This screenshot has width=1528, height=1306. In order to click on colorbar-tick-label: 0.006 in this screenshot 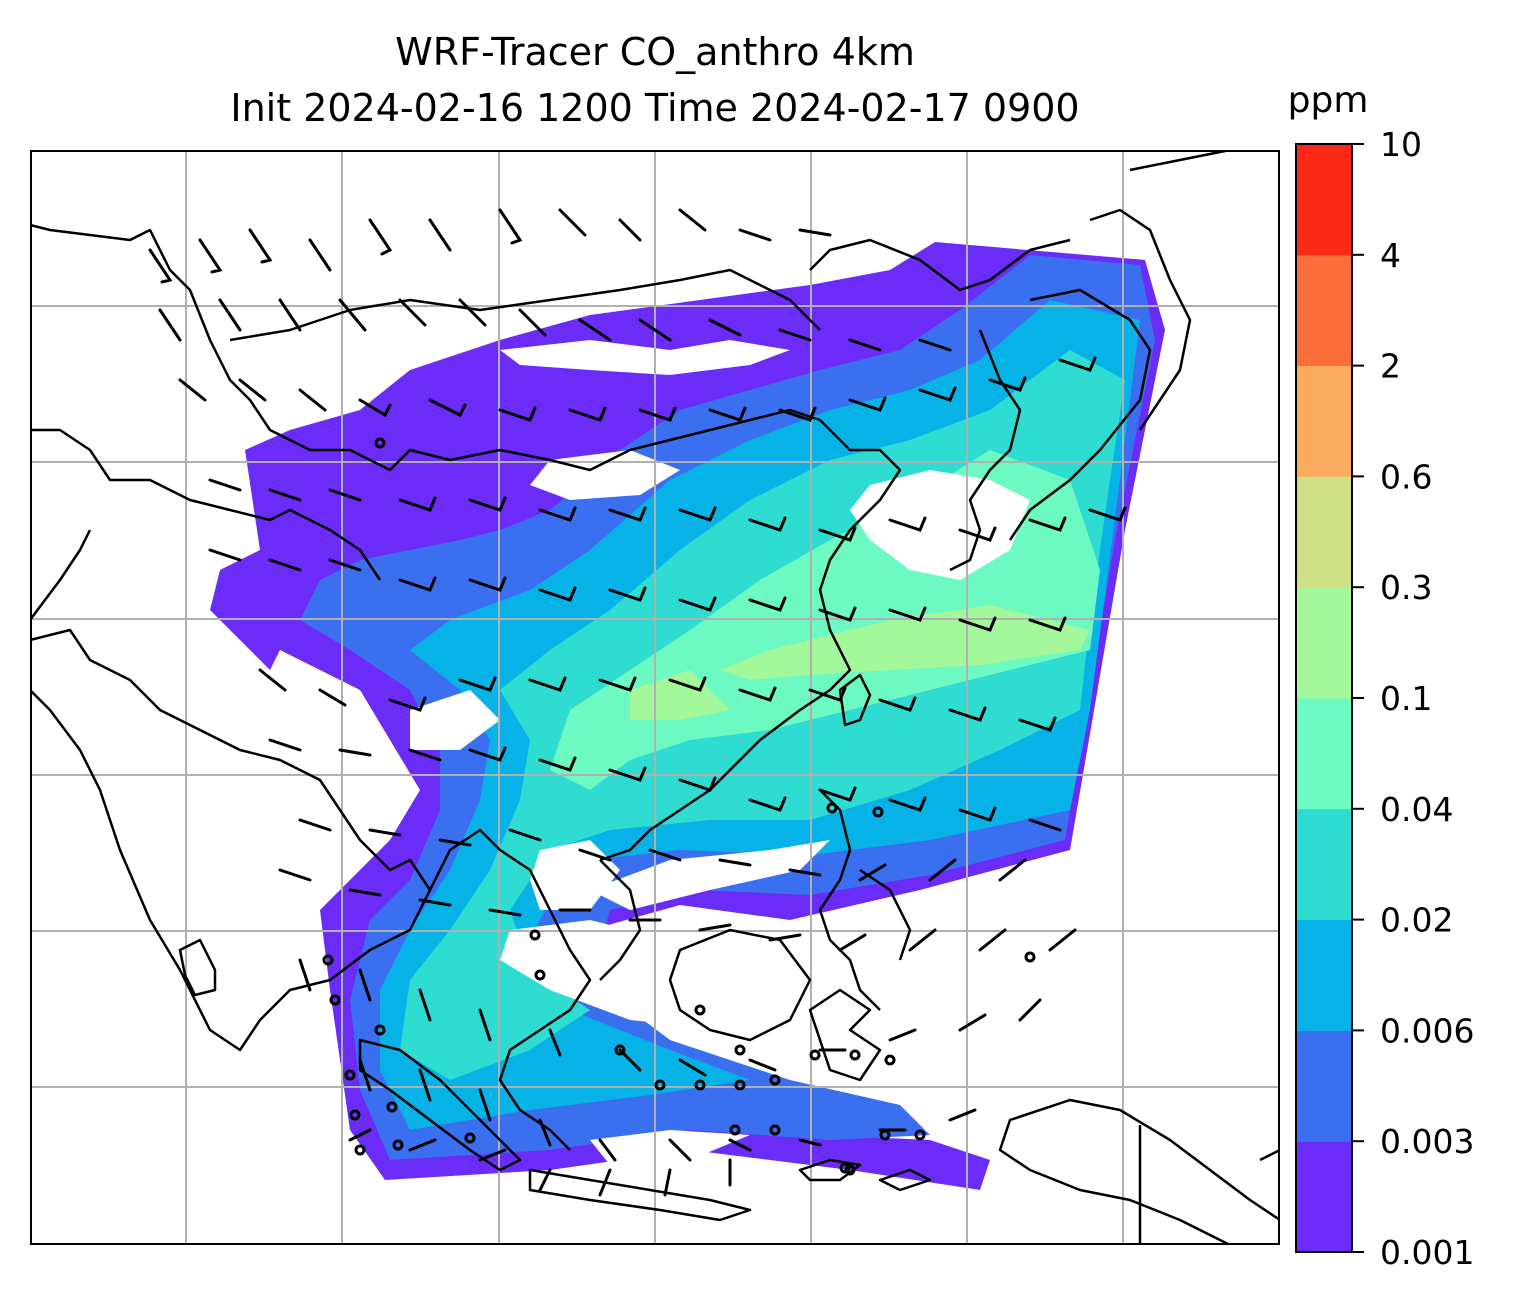, I will do `click(1427, 1030)`.